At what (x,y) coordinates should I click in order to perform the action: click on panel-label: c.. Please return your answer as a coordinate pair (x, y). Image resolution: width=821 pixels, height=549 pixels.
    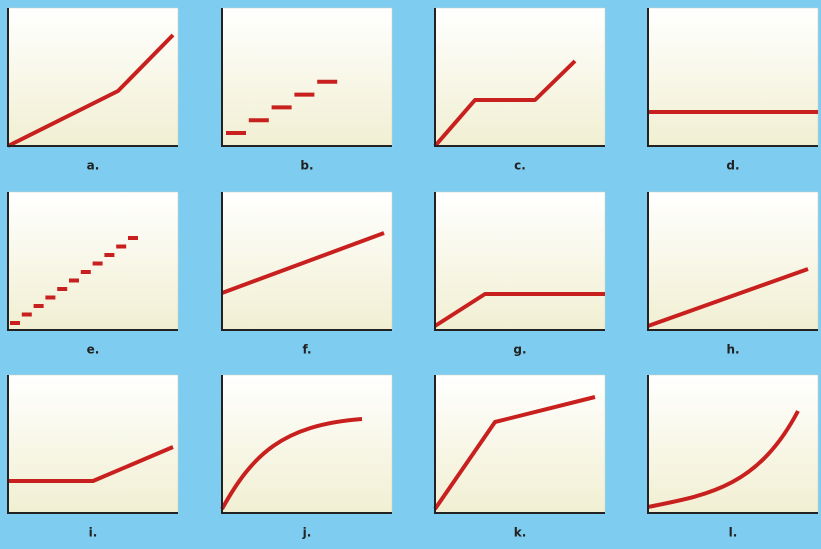
    Looking at the image, I should click on (520, 166).